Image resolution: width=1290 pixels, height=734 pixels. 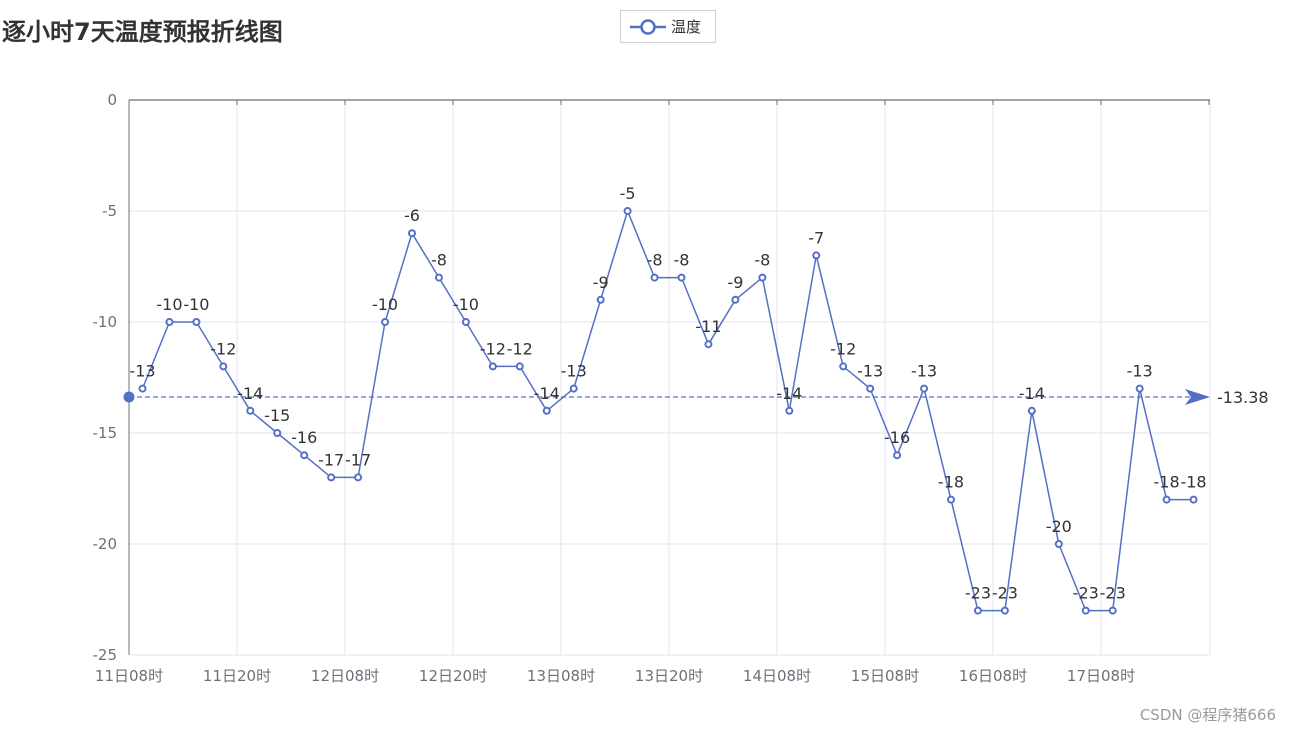 I want to click on data-label: -15, so click(x=277, y=415).